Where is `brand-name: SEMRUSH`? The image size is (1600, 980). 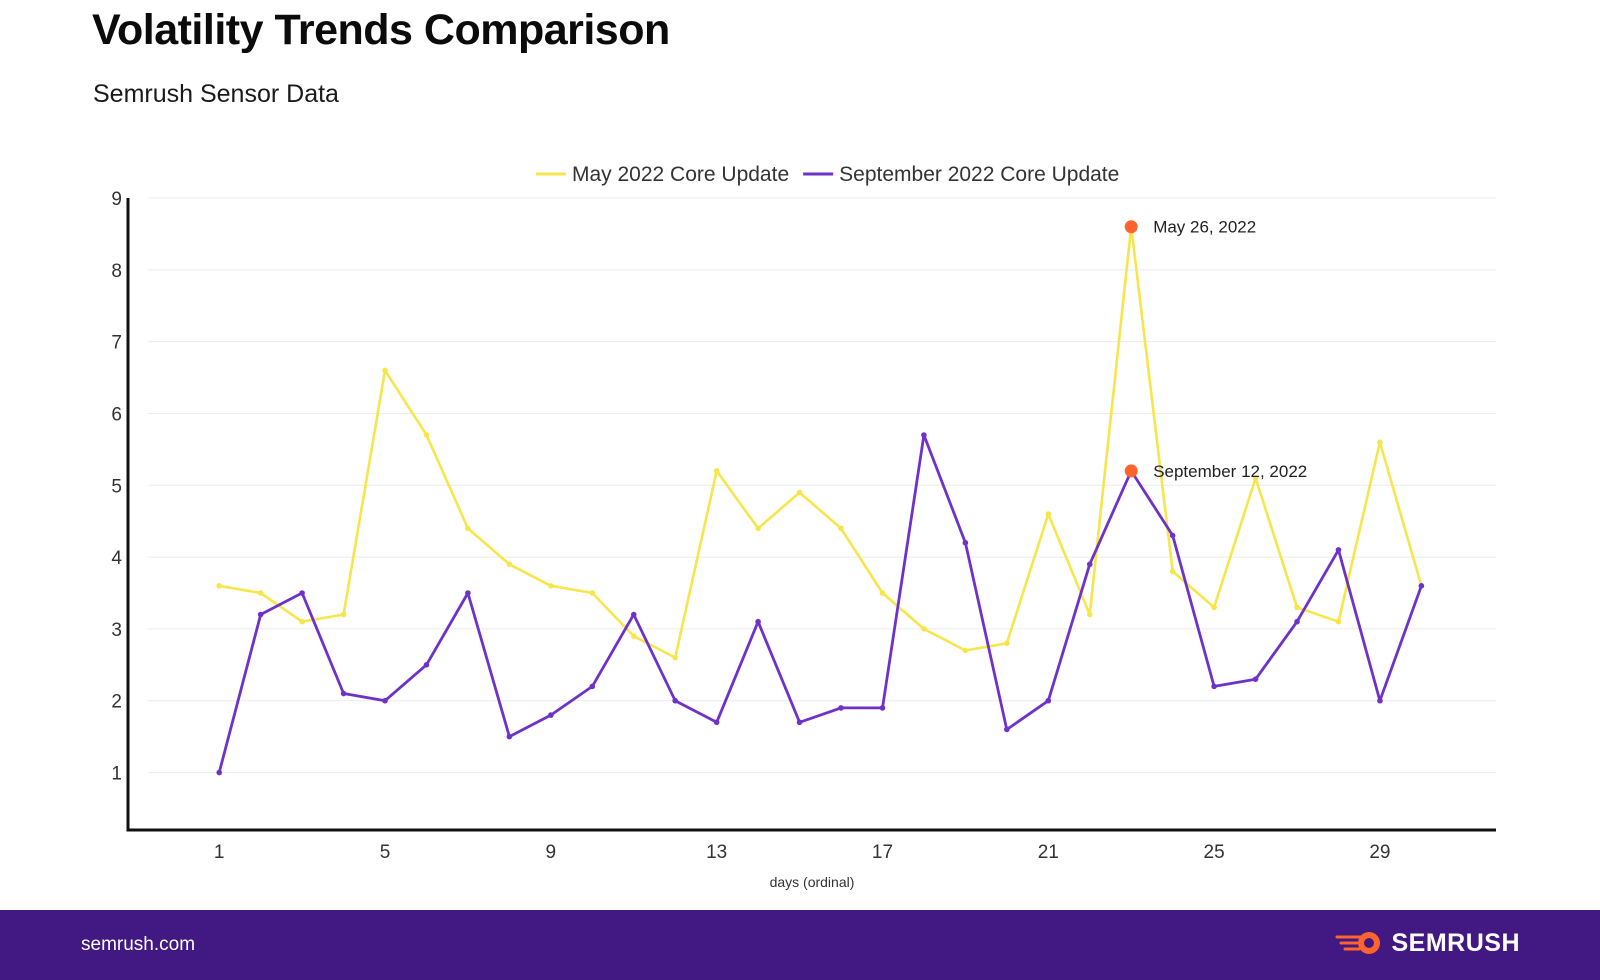
brand-name: SEMRUSH is located at coordinates (1455, 942).